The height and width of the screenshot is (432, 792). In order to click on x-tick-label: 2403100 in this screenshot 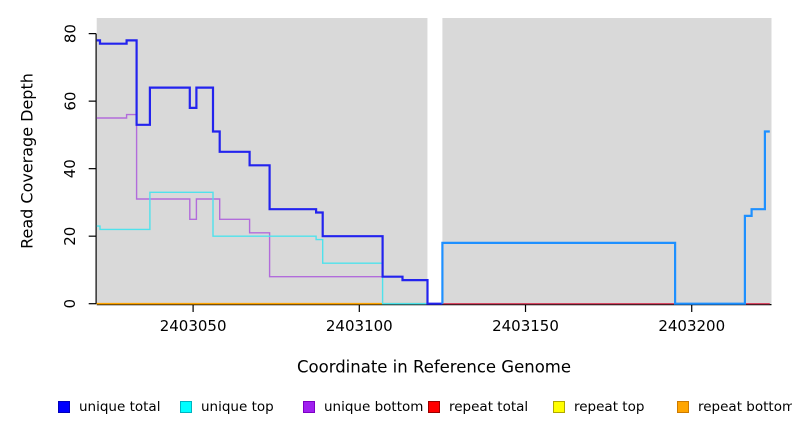, I will do `click(359, 326)`.